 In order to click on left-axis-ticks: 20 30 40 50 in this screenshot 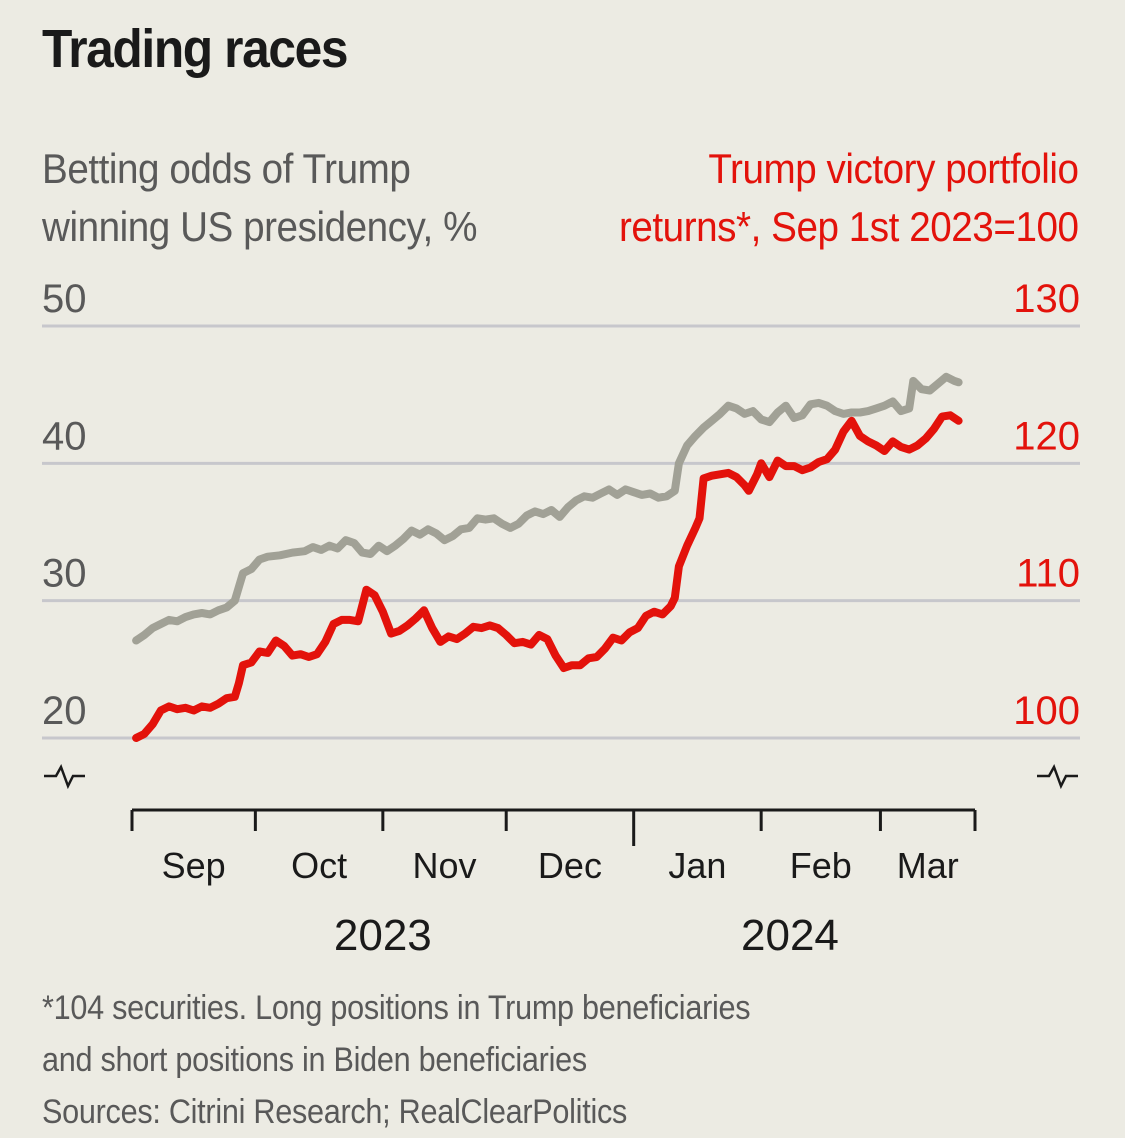, I will do `click(64, 505)`.